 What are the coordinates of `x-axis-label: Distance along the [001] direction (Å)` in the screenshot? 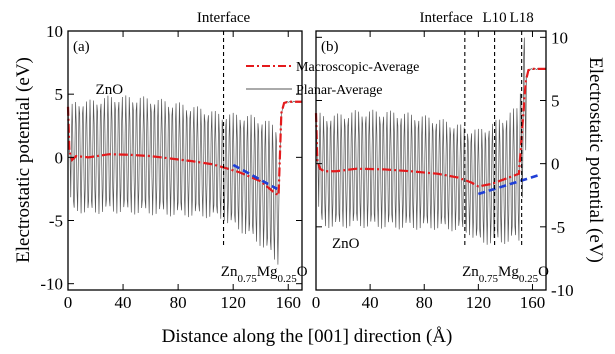 It's located at (307, 336).